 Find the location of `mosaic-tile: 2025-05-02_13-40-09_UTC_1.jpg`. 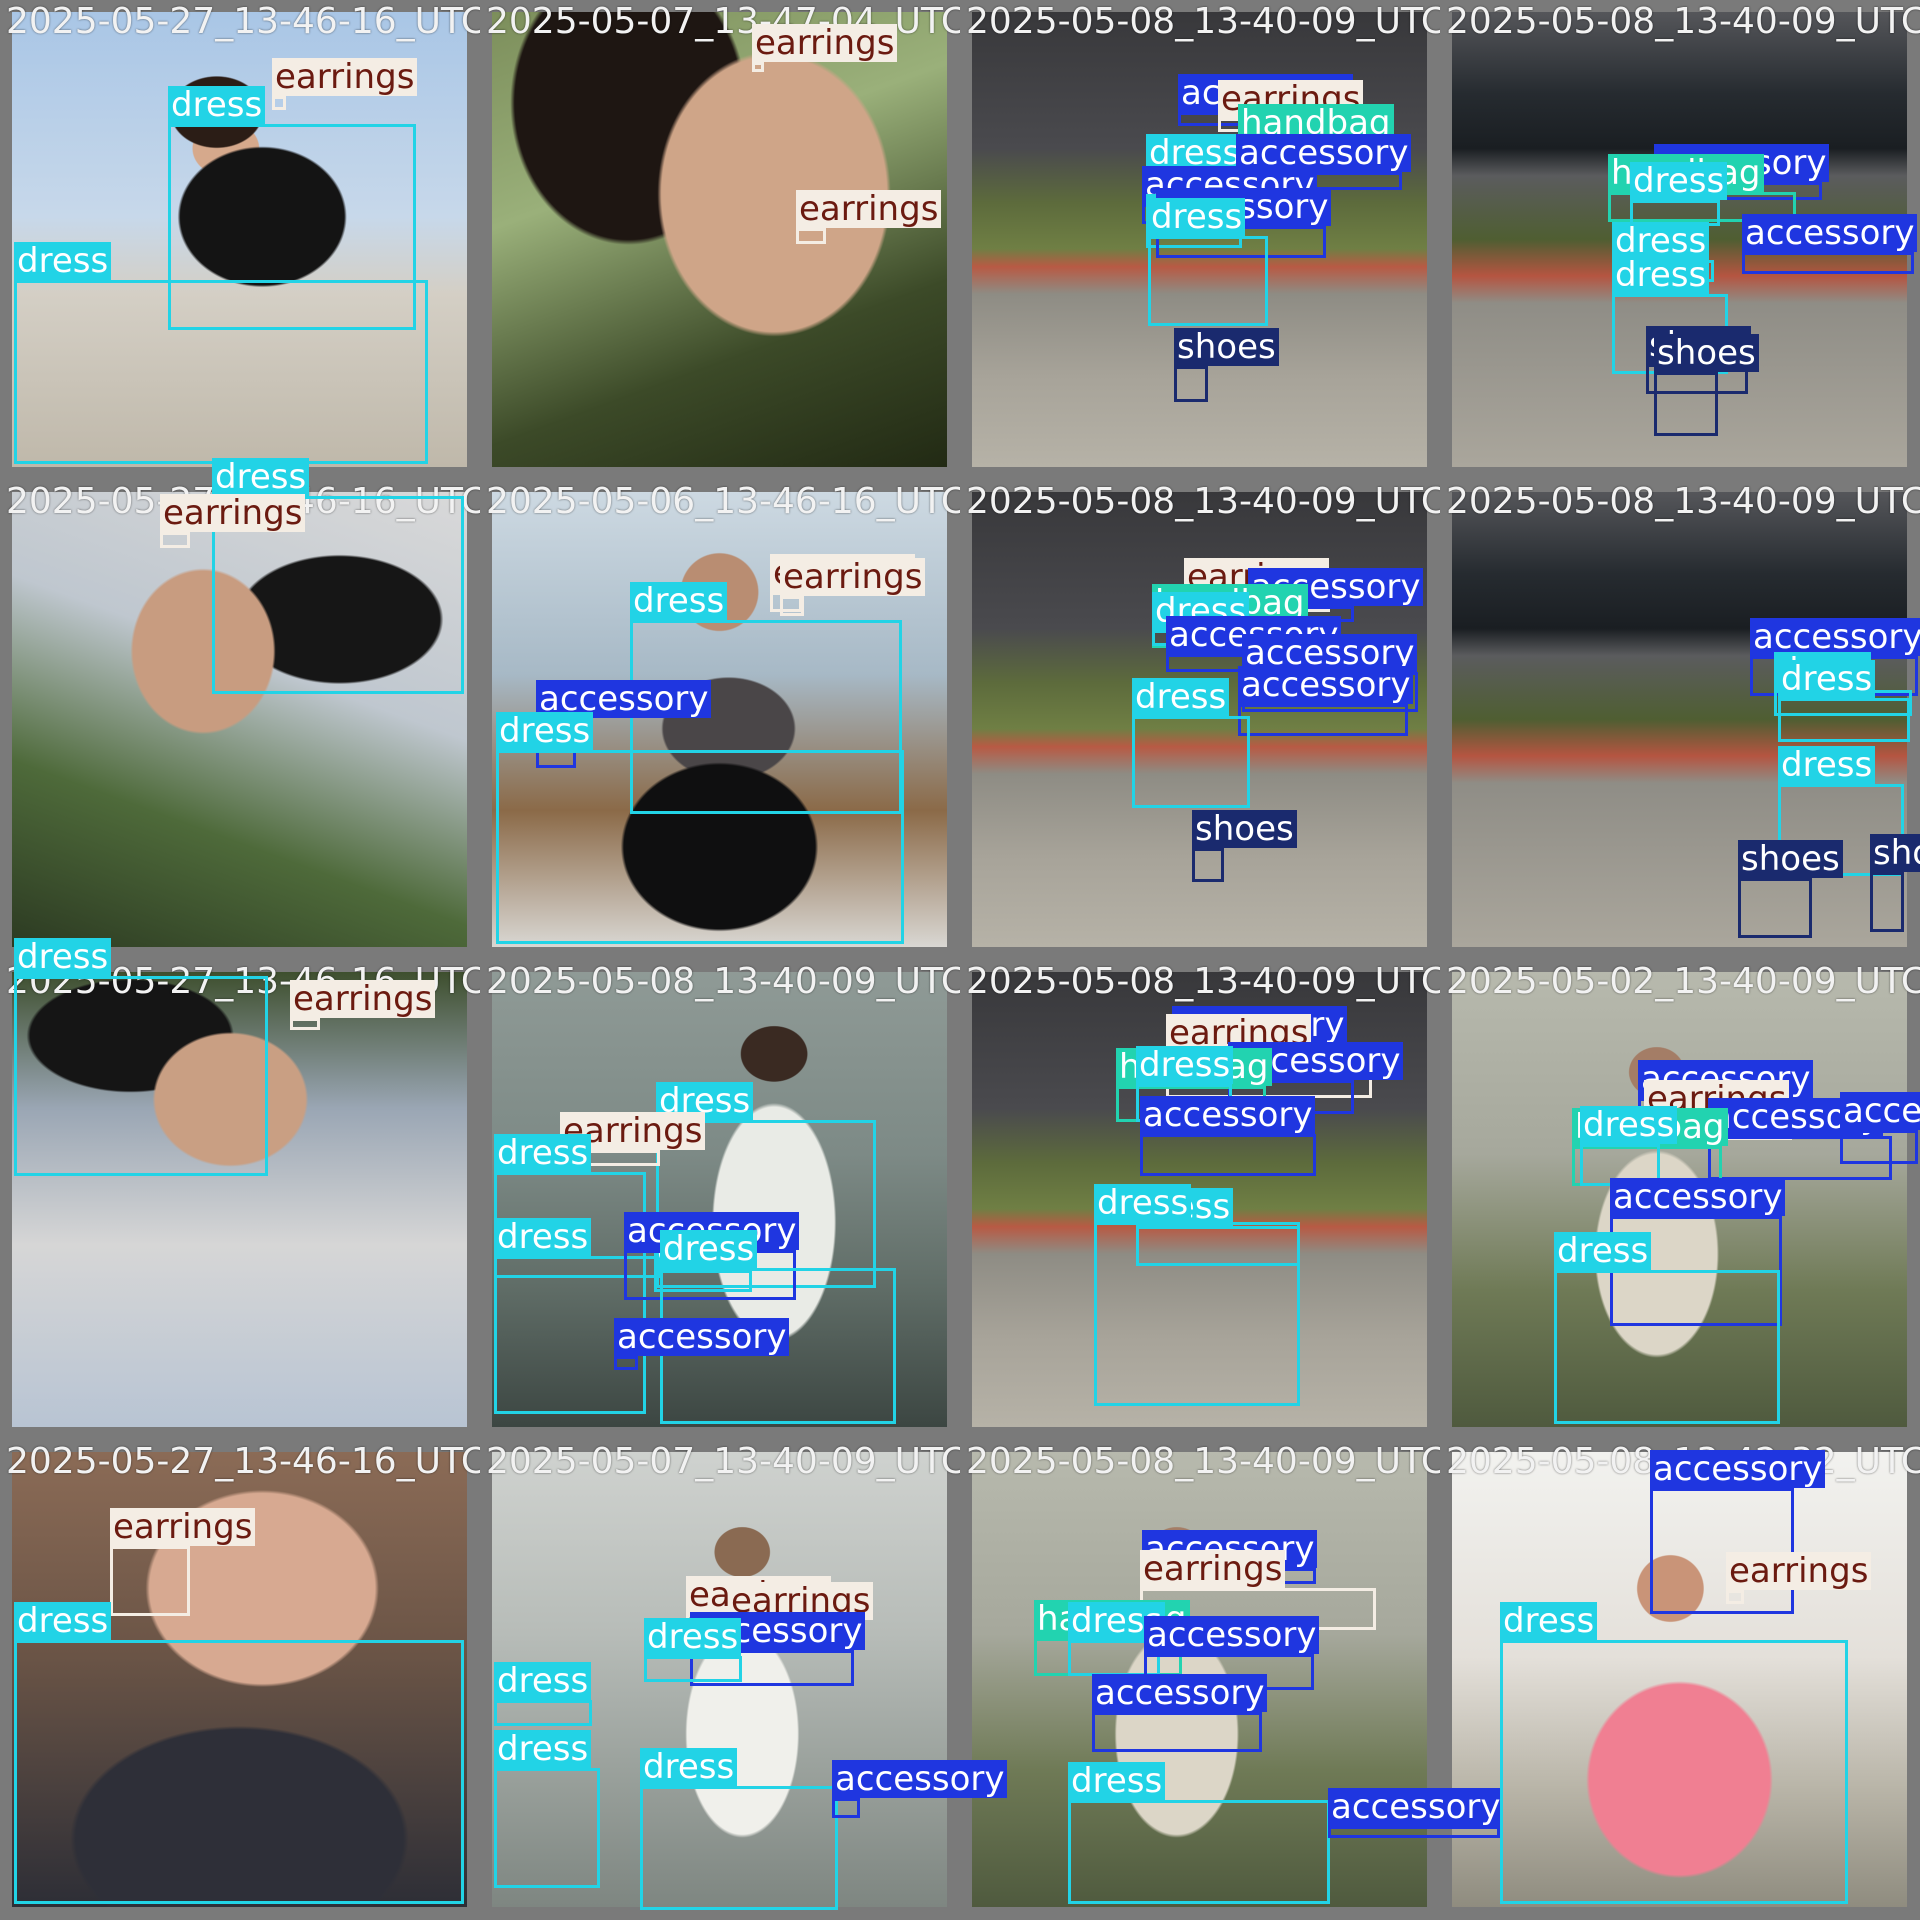

mosaic-tile: 2025-05-02_13-40-09_UTC_1.jpg is located at coordinates (1680, 1200).